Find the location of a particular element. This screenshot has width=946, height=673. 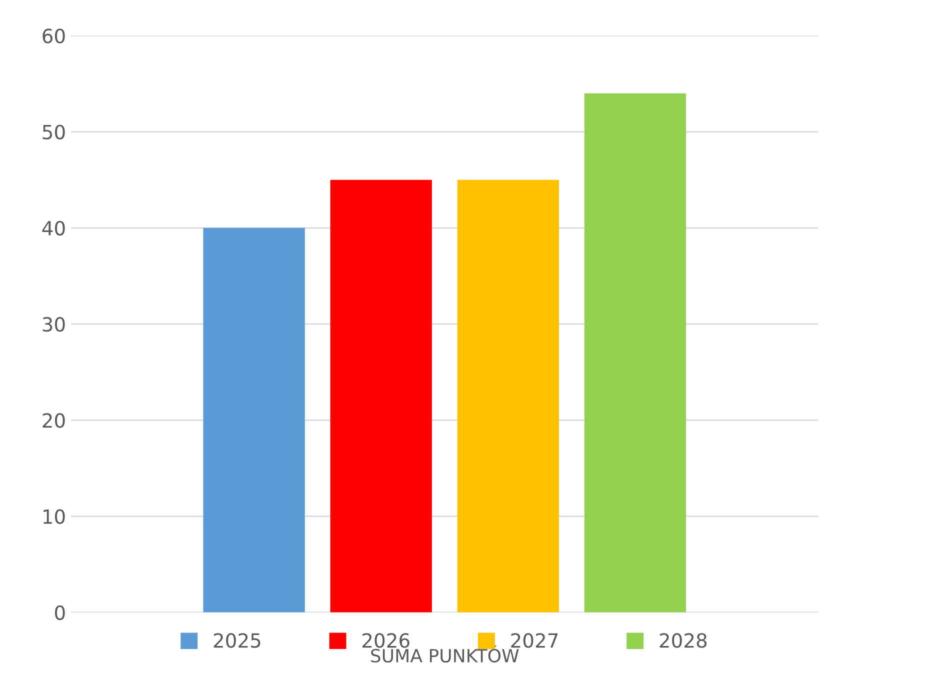

y-tick-label: 10 is located at coordinates (54, 516).